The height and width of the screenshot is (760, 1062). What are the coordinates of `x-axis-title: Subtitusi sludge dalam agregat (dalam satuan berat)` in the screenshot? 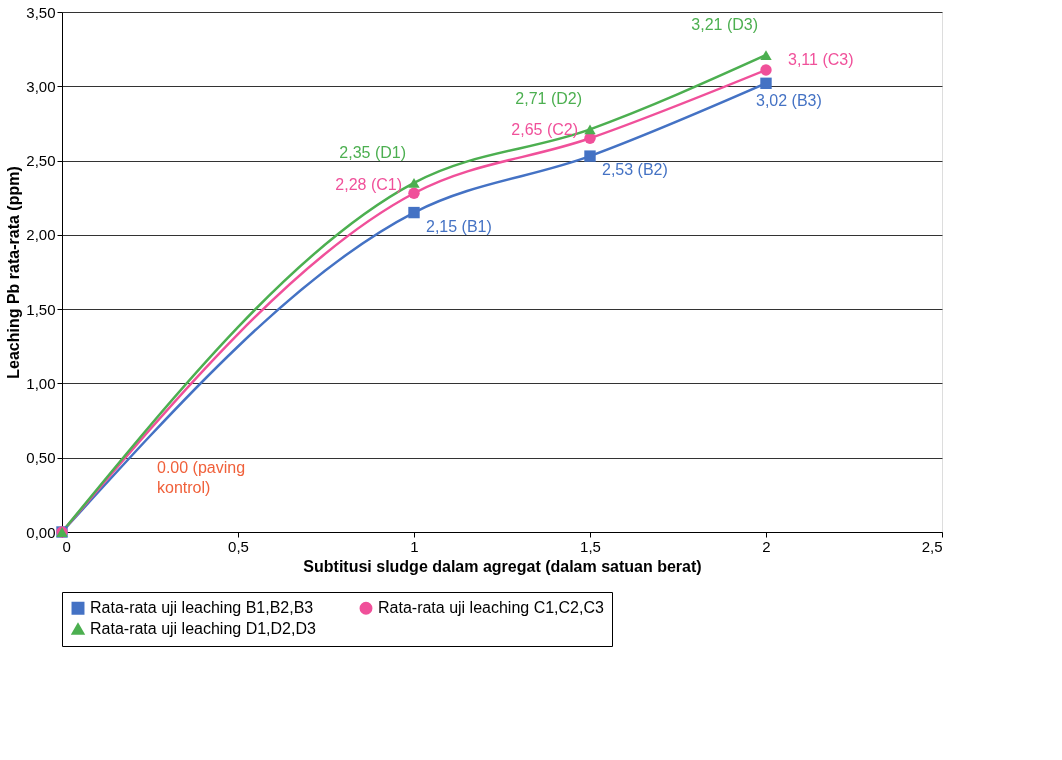 It's located at (502, 566).